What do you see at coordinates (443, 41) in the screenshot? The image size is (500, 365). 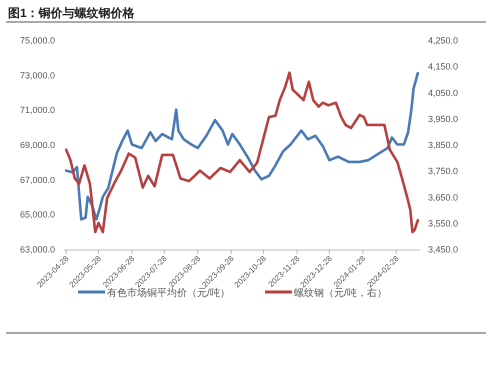 I see `y2-tick-label: 4,250.0` at bounding box center [443, 41].